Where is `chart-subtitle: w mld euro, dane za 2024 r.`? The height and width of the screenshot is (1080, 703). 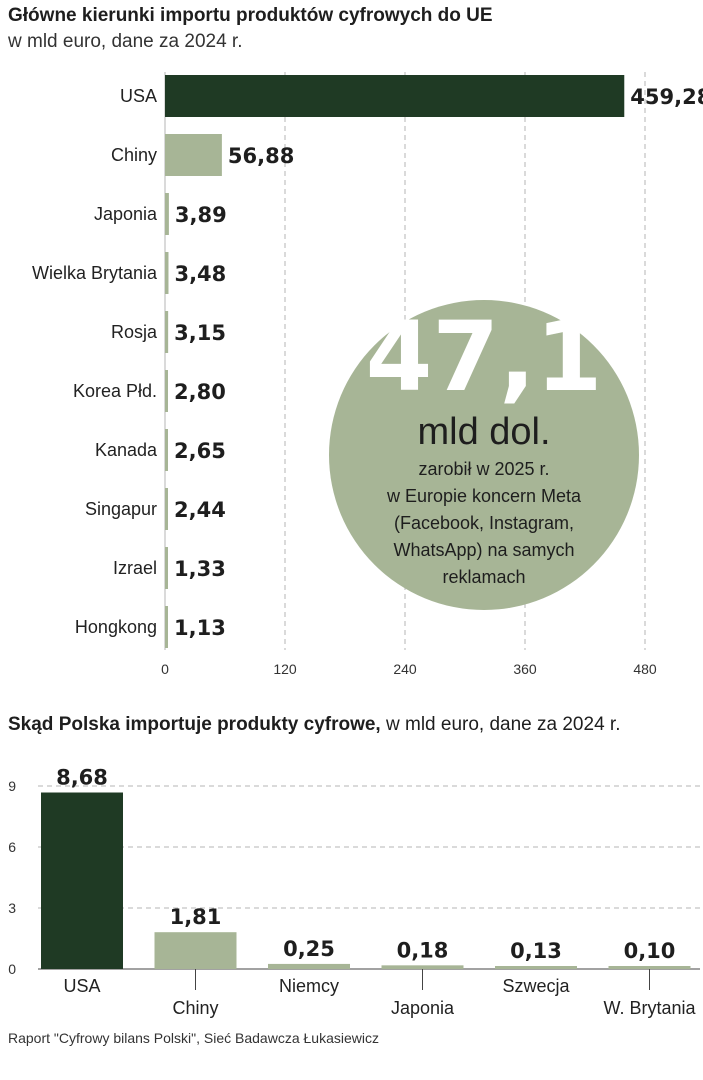 chart-subtitle: w mld euro, dane za 2024 r. is located at coordinates (125, 41).